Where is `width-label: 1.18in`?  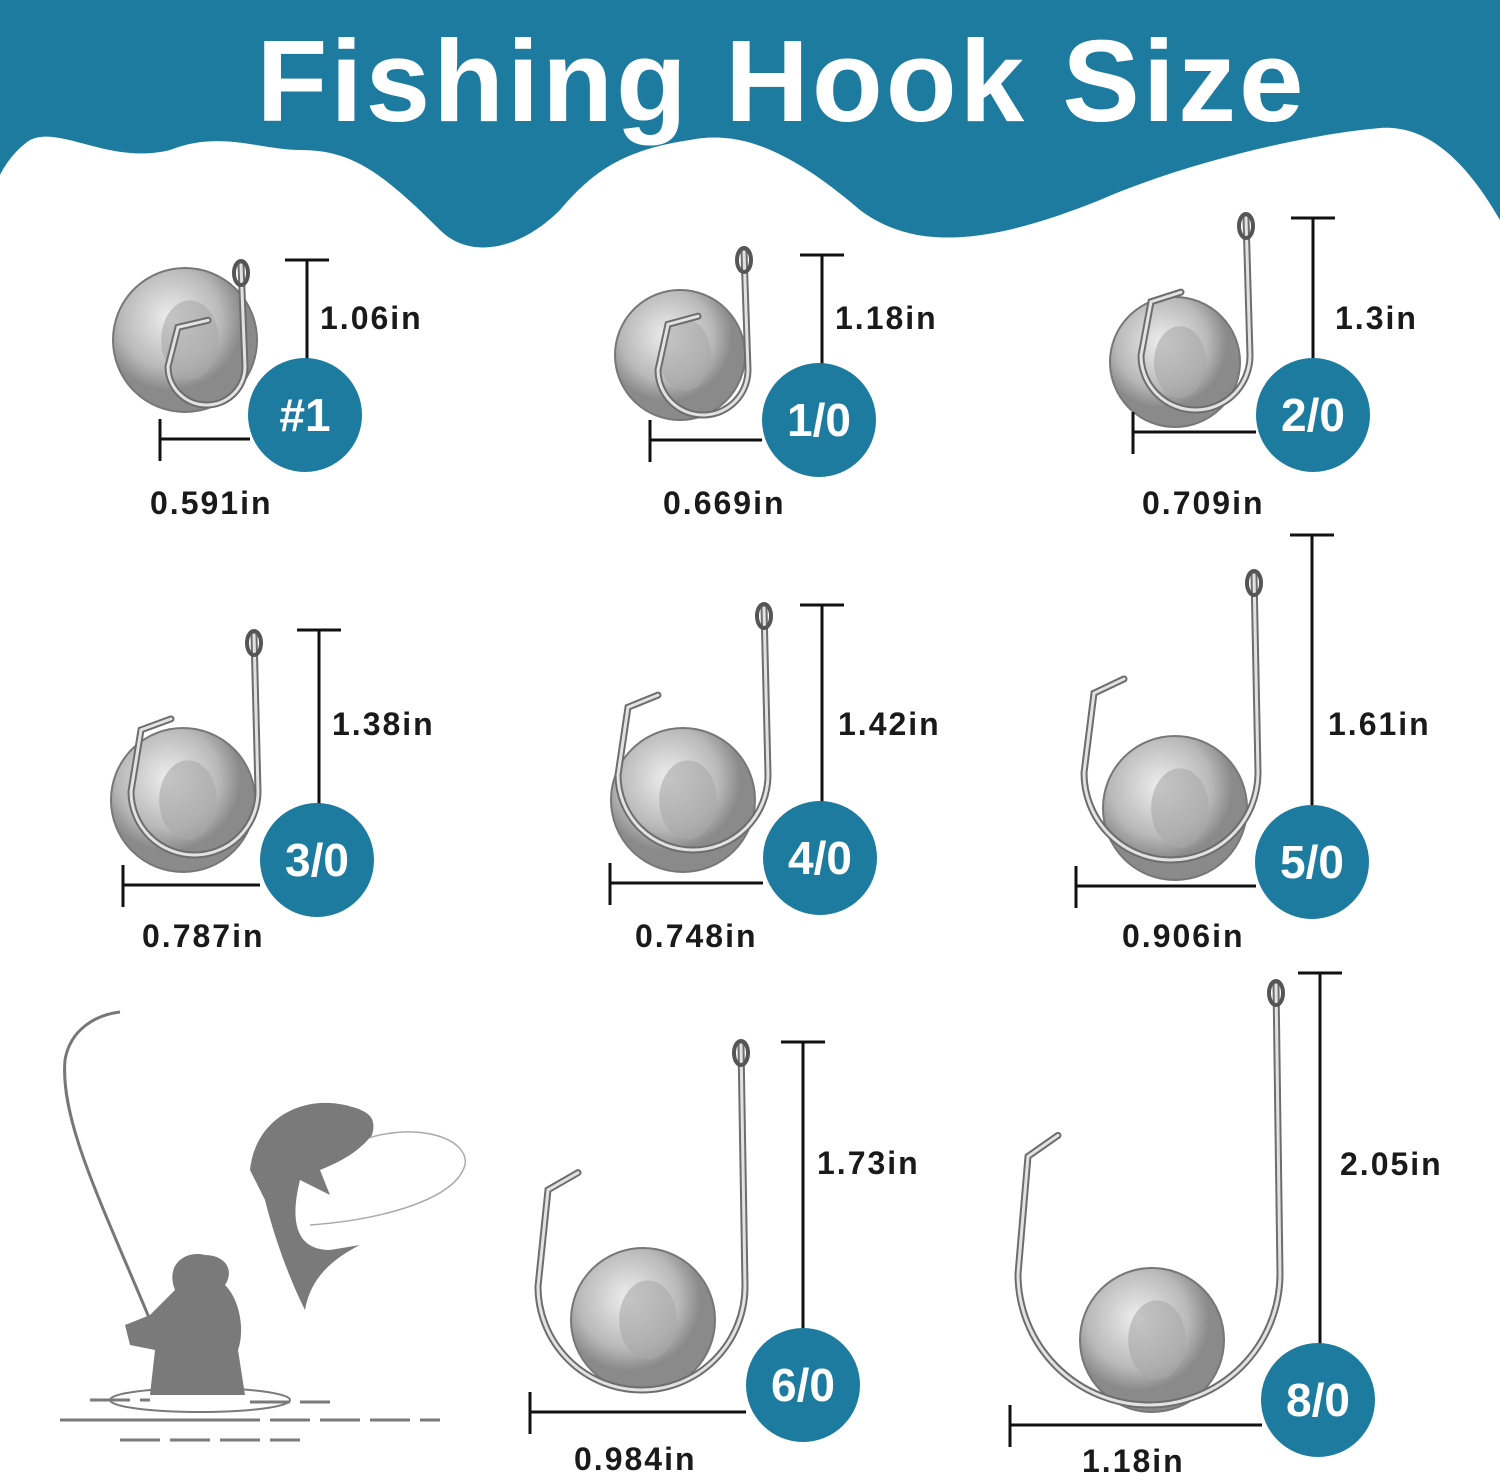
width-label: 1.18in is located at coordinates (1133, 1461).